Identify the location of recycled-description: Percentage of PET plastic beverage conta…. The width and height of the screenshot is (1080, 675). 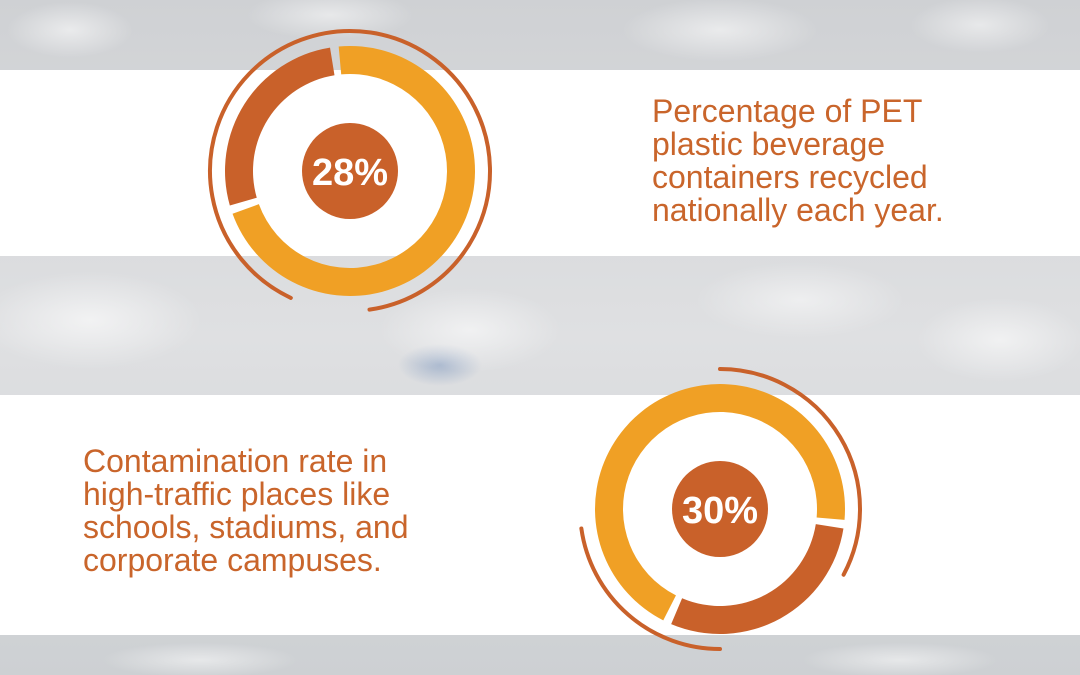
(798, 160).